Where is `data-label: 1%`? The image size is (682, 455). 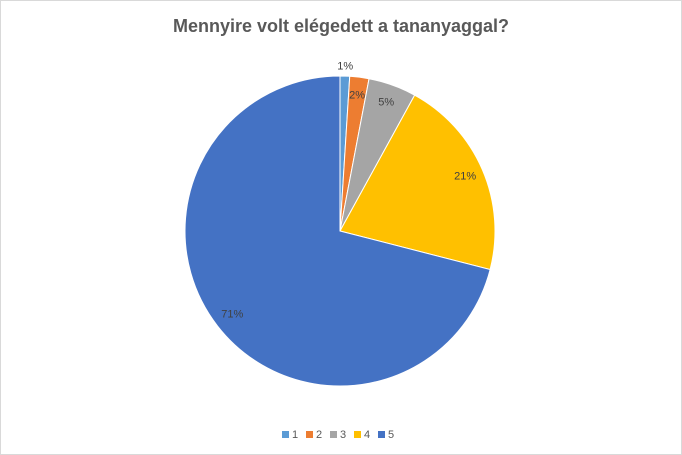 data-label: 1% is located at coordinates (345, 67).